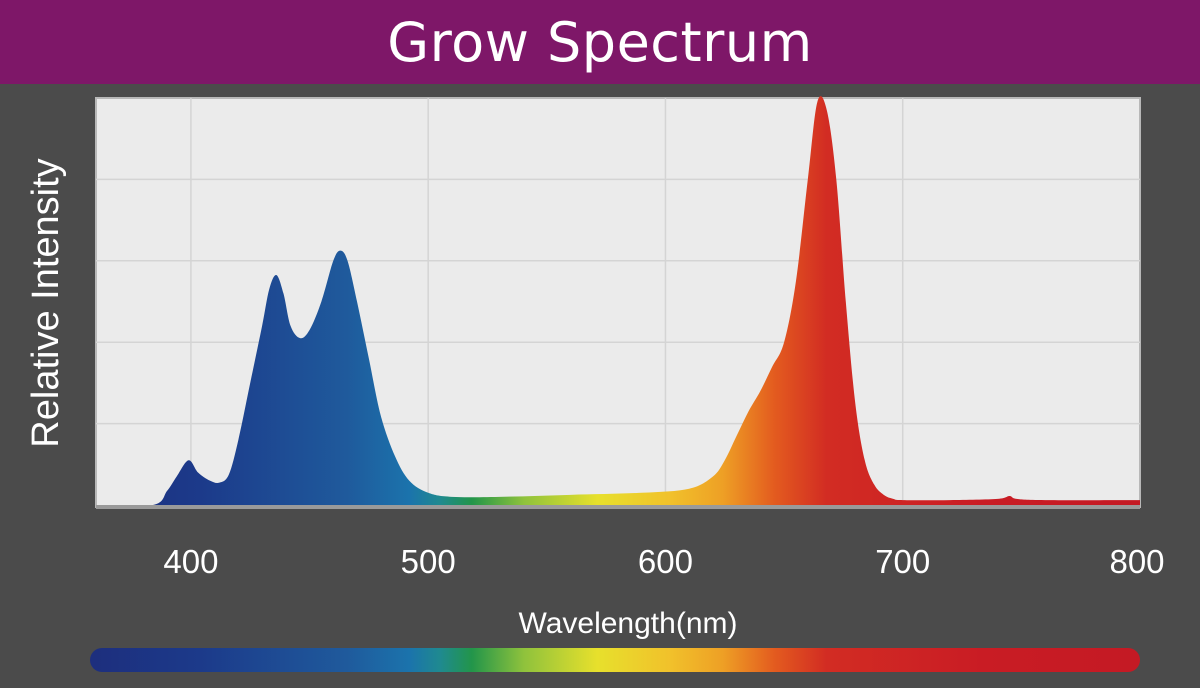 Image resolution: width=1200 pixels, height=688 pixels. I want to click on chart-title: Grow Spectrum, so click(600, 42).